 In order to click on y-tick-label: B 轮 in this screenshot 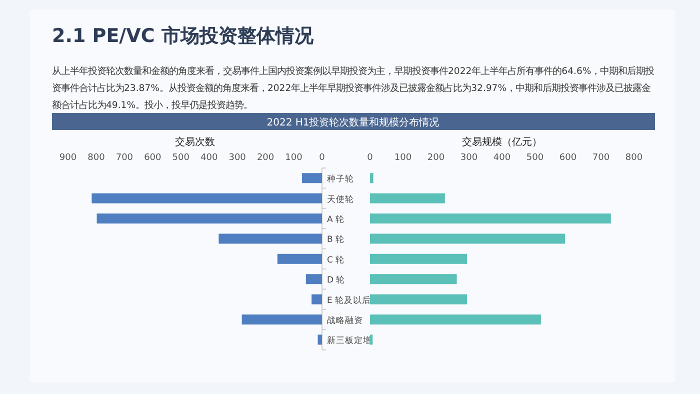, I will do `click(336, 240)`.